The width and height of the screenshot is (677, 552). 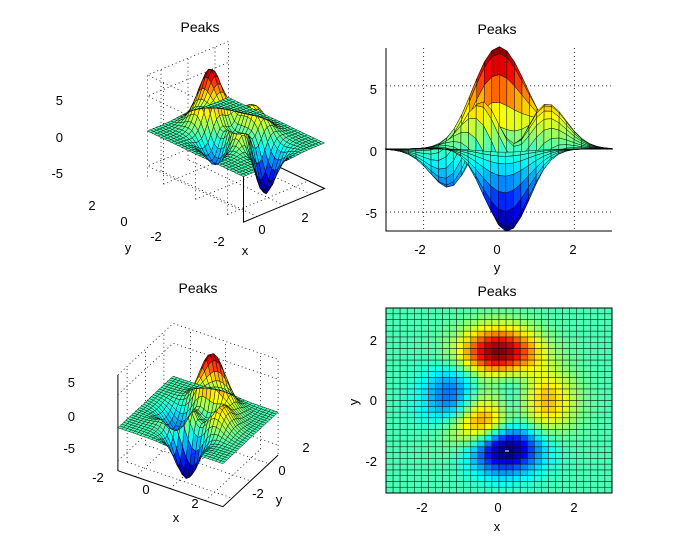 I want to click on heatmap-mesh, so click(x=499, y=400).